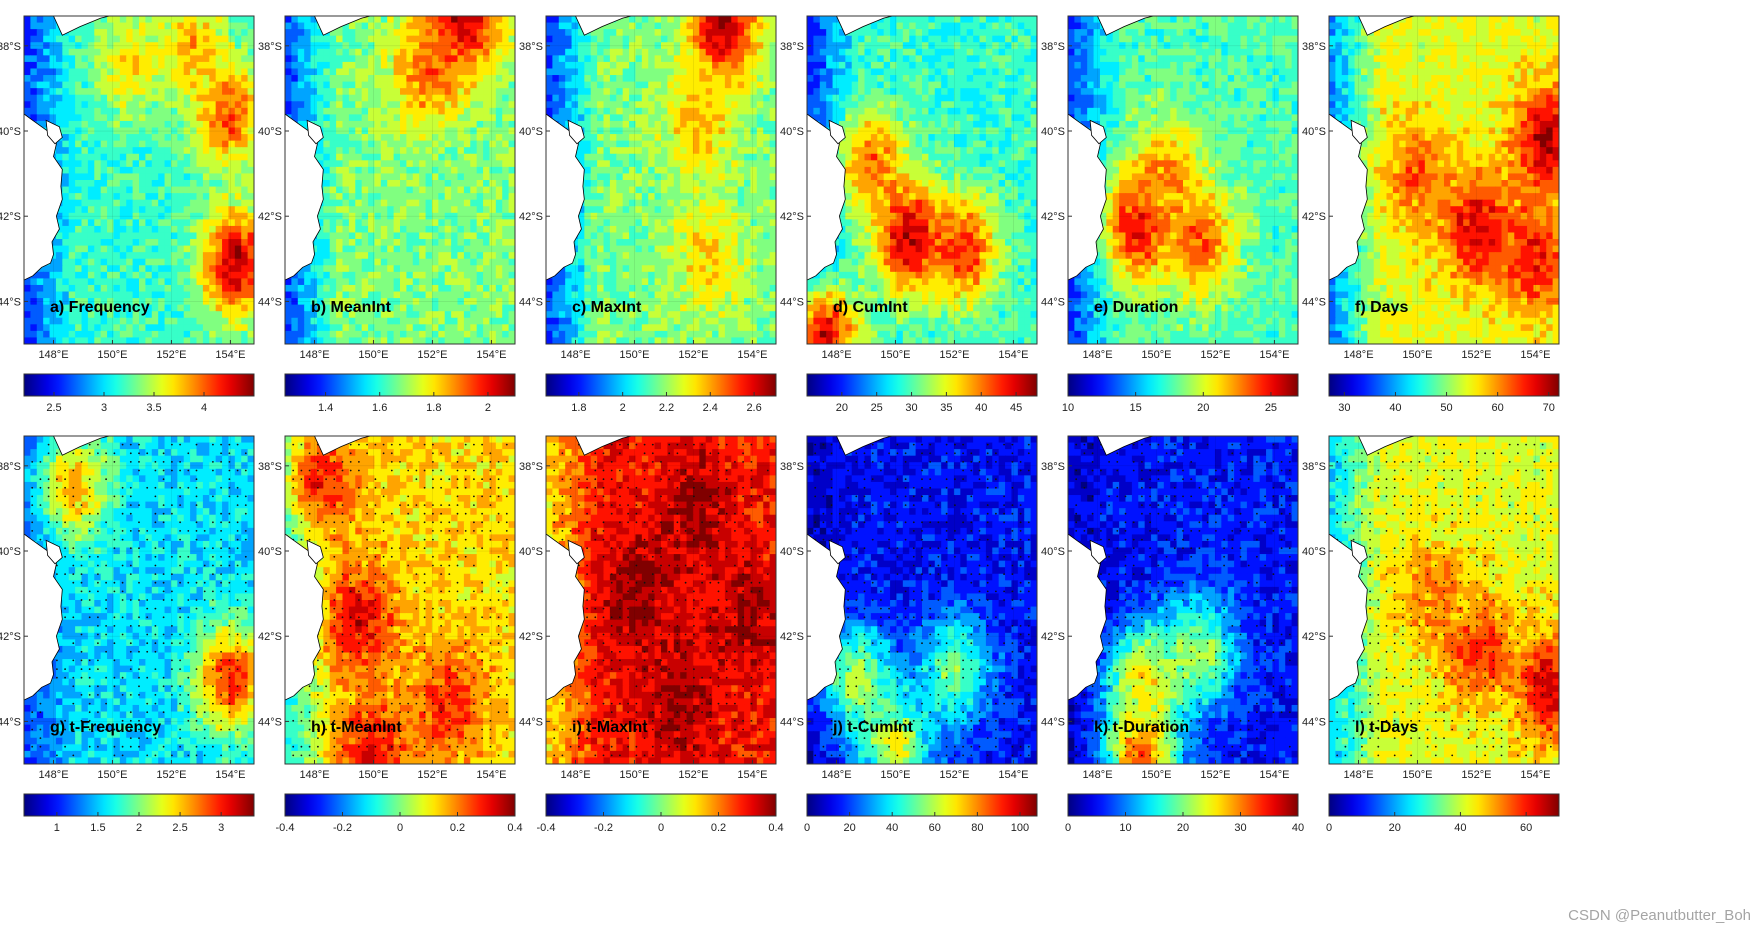 The image size is (1761, 938). I want to click on colorbar-tick-label: 3.5, so click(153, 408).